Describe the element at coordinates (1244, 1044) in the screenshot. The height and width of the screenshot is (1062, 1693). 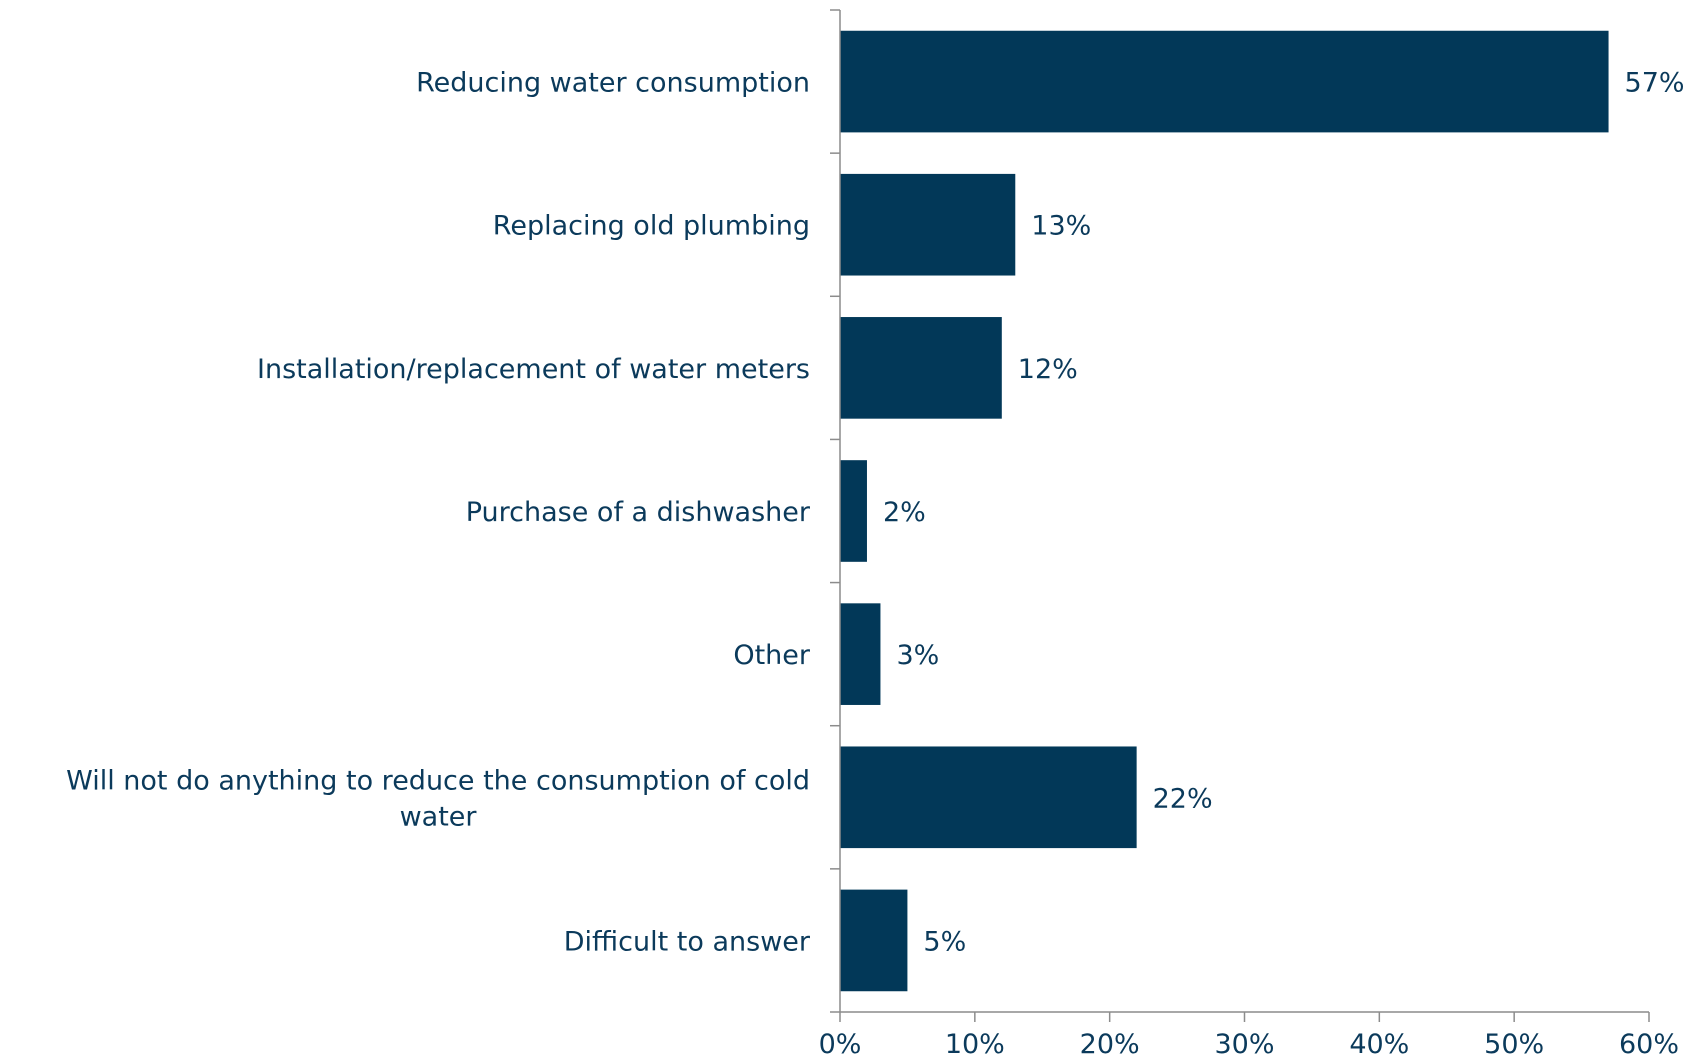
I see `x-tick-label: 30%` at that location.